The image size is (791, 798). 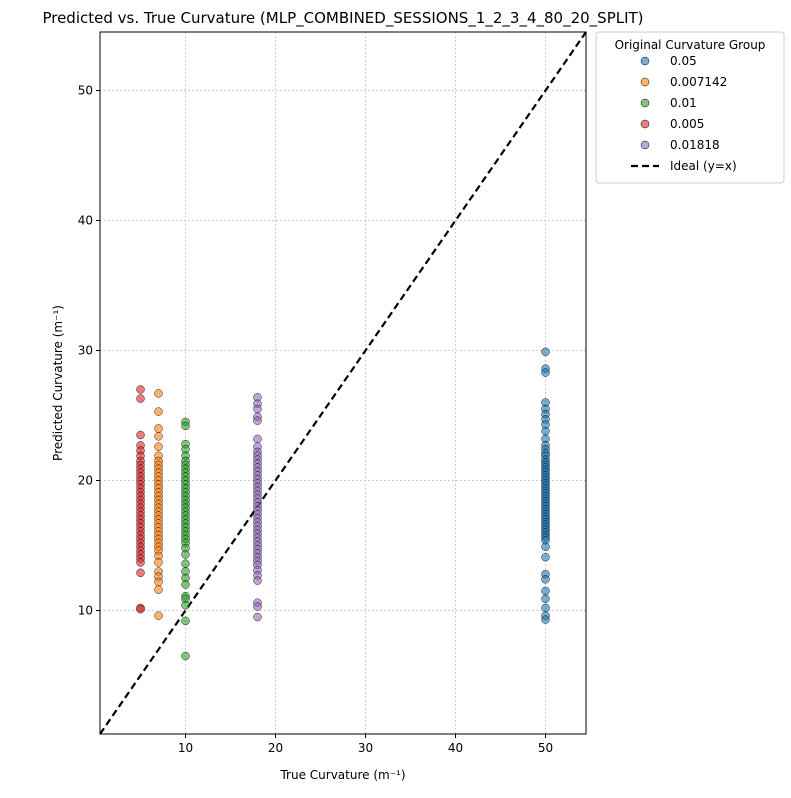 What do you see at coordinates (85, 481) in the screenshot?
I see `y-tick-label: 20` at bounding box center [85, 481].